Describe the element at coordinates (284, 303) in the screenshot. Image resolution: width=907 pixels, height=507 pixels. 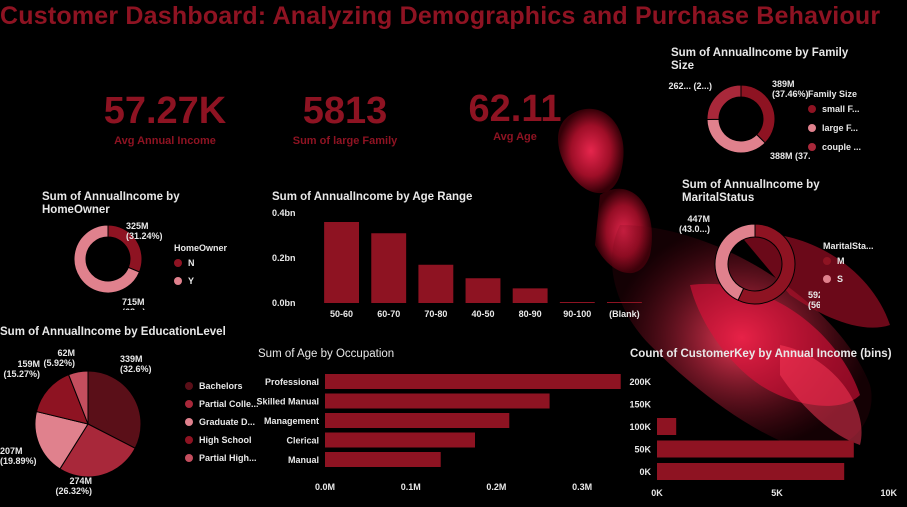
I see `y-tick-label: 0.0bn` at that location.